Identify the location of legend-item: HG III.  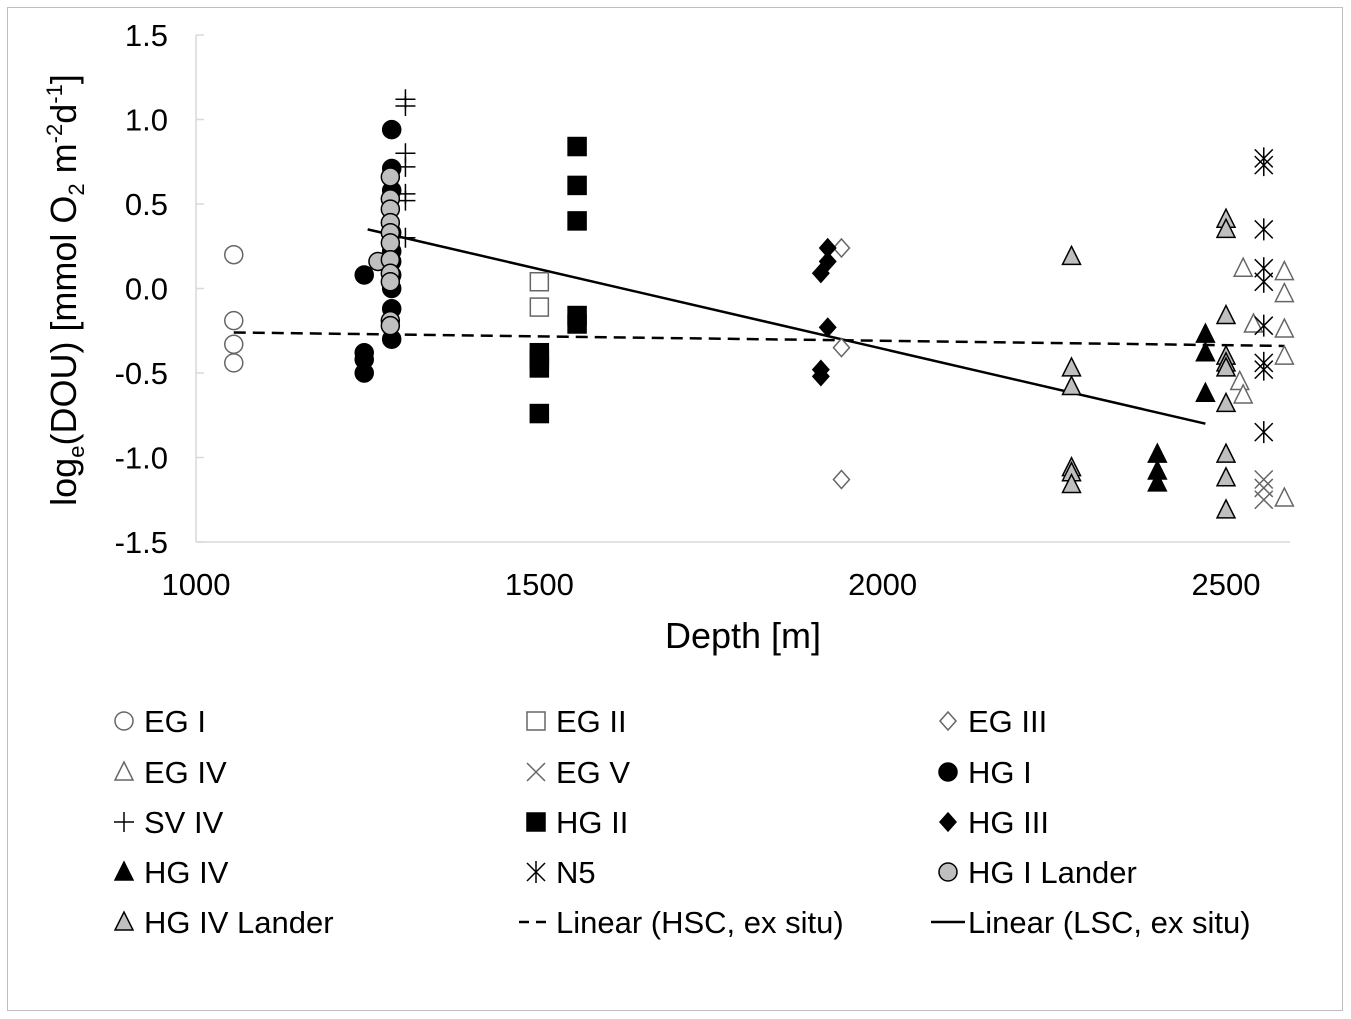
(993, 822).